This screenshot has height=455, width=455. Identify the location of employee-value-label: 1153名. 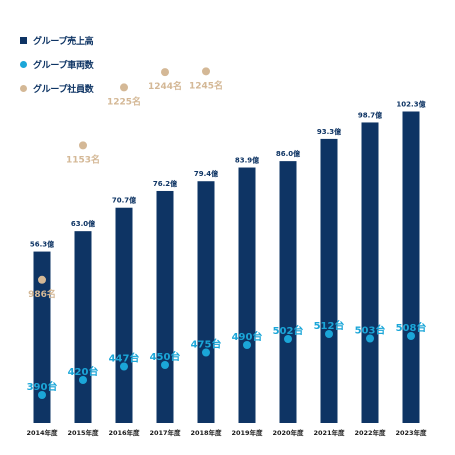
(83, 159).